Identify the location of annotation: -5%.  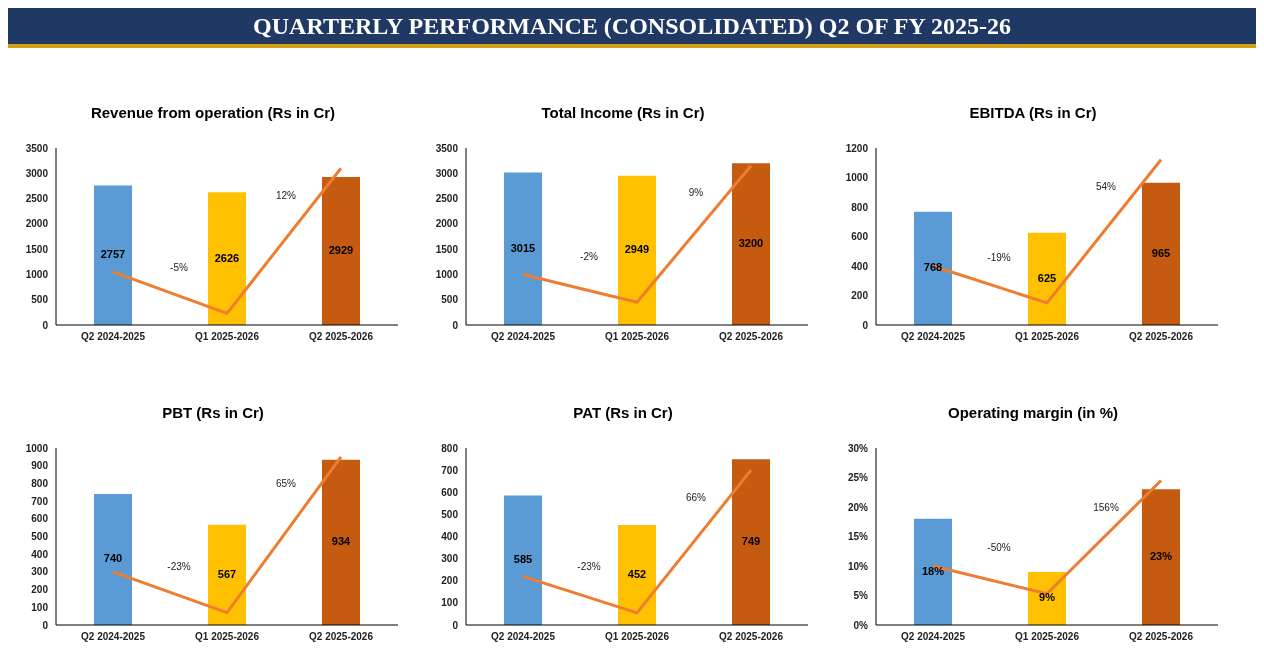
(179, 268).